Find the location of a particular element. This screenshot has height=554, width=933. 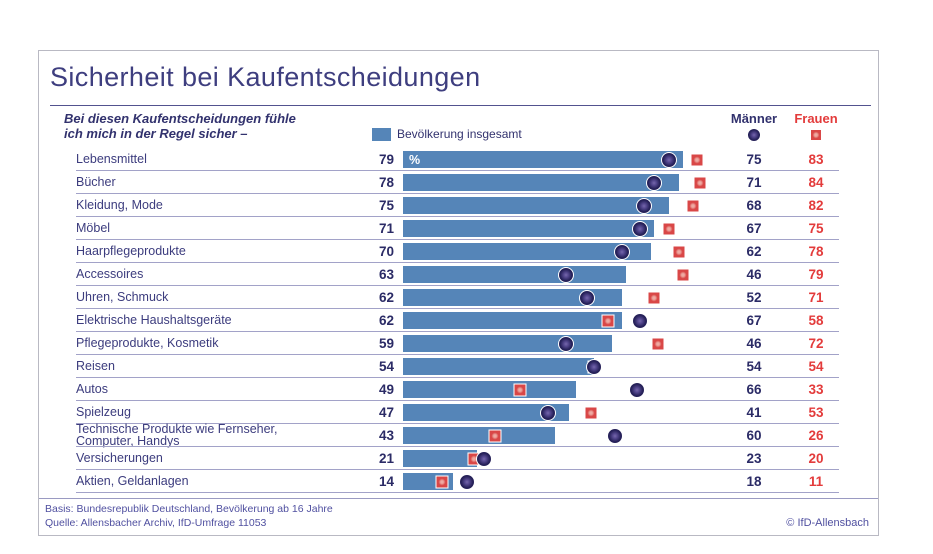

table-row: Lebensmittel 79% 75 83 is located at coordinates (458, 159).